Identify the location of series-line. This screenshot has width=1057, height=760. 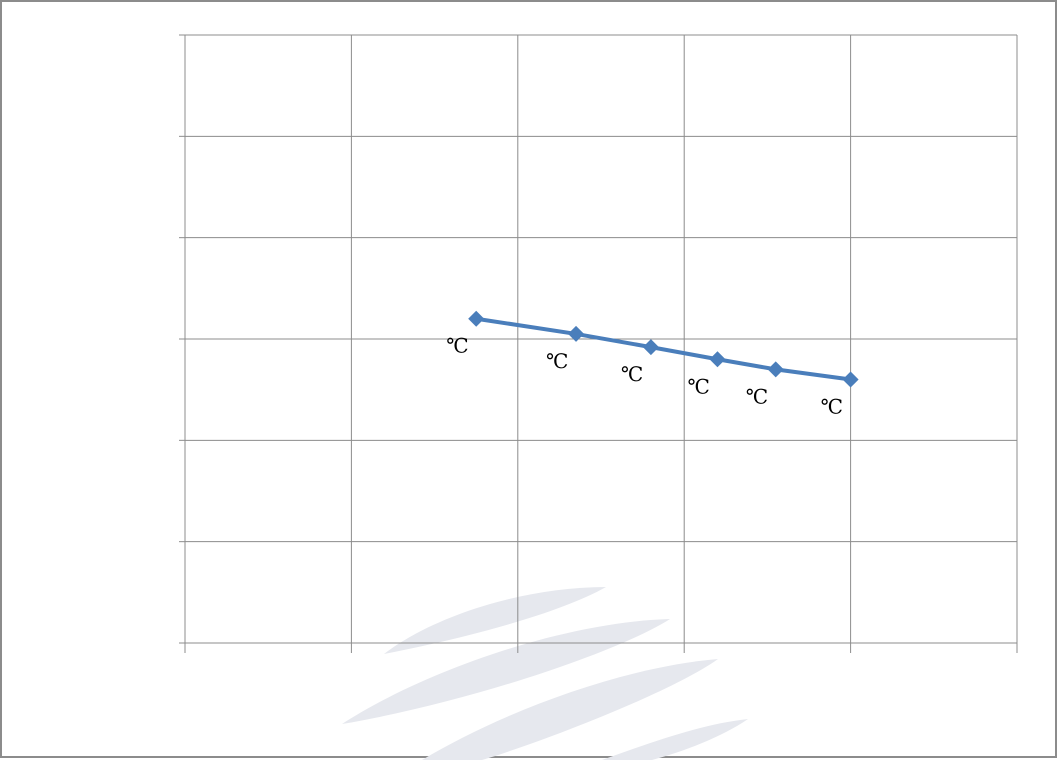
(663, 349).